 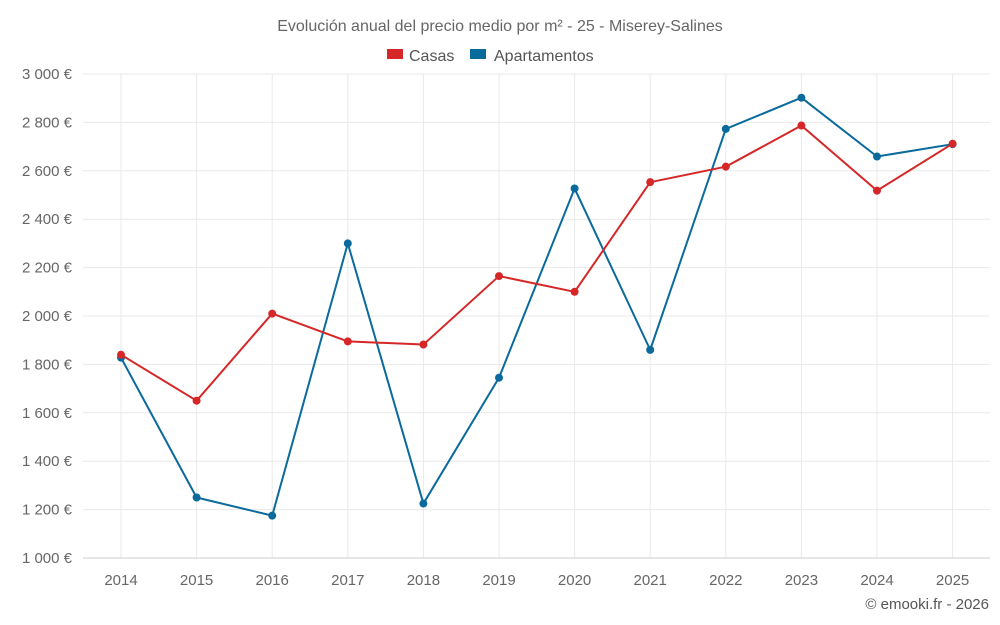 What do you see at coordinates (47, 461) in the screenshot?
I see `y-tick-label: 1 400 €` at bounding box center [47, 461].